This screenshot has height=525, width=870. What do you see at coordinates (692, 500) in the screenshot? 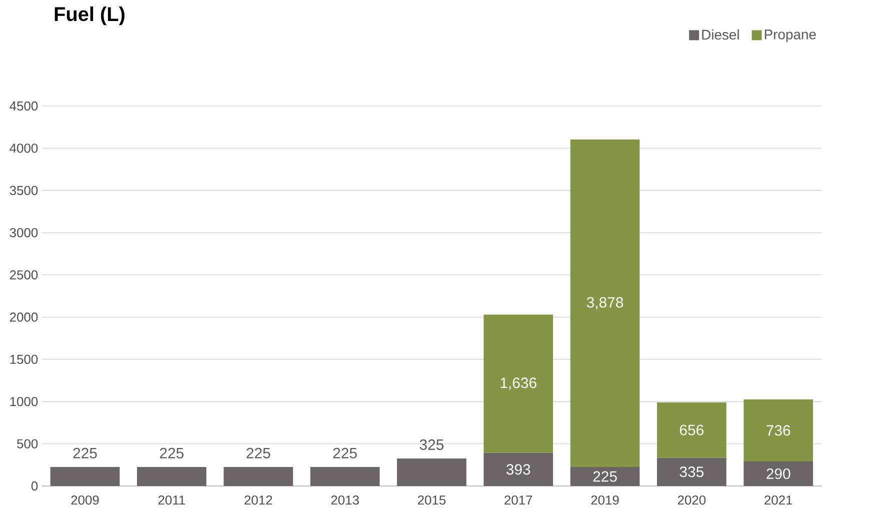
I see `x-tick-label: 2020` at bounding box center [692, 500].